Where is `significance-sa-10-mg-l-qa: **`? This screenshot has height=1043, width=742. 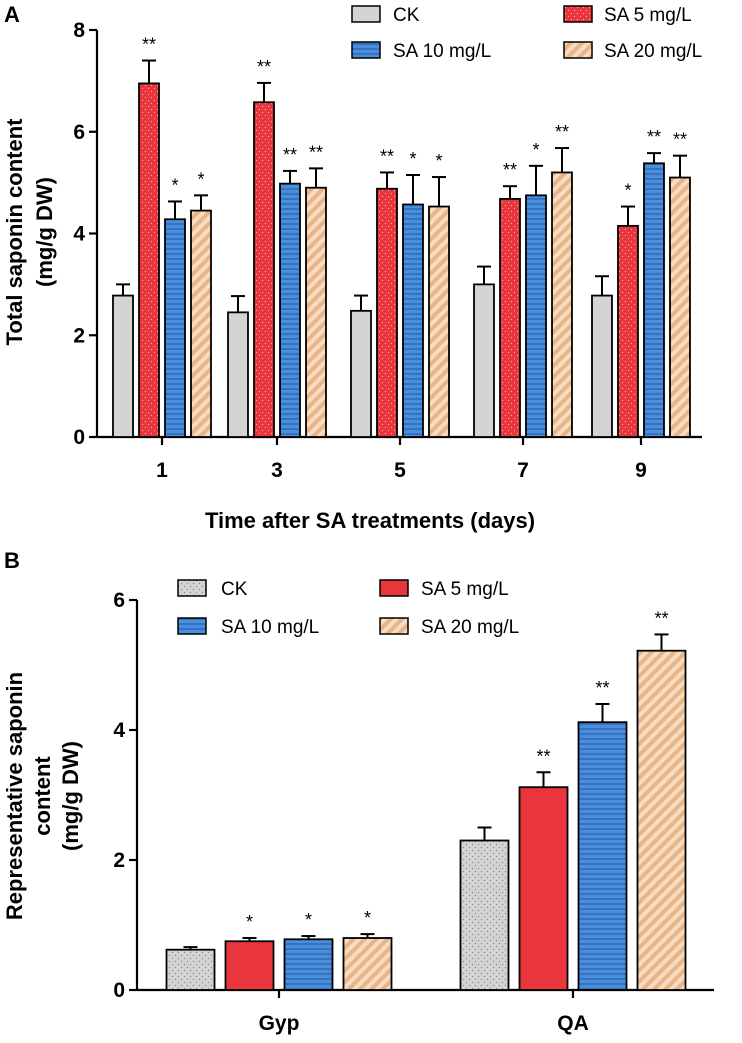 significance-sa-10-mg-l-qa: ** is located at coordinates (602, 688).